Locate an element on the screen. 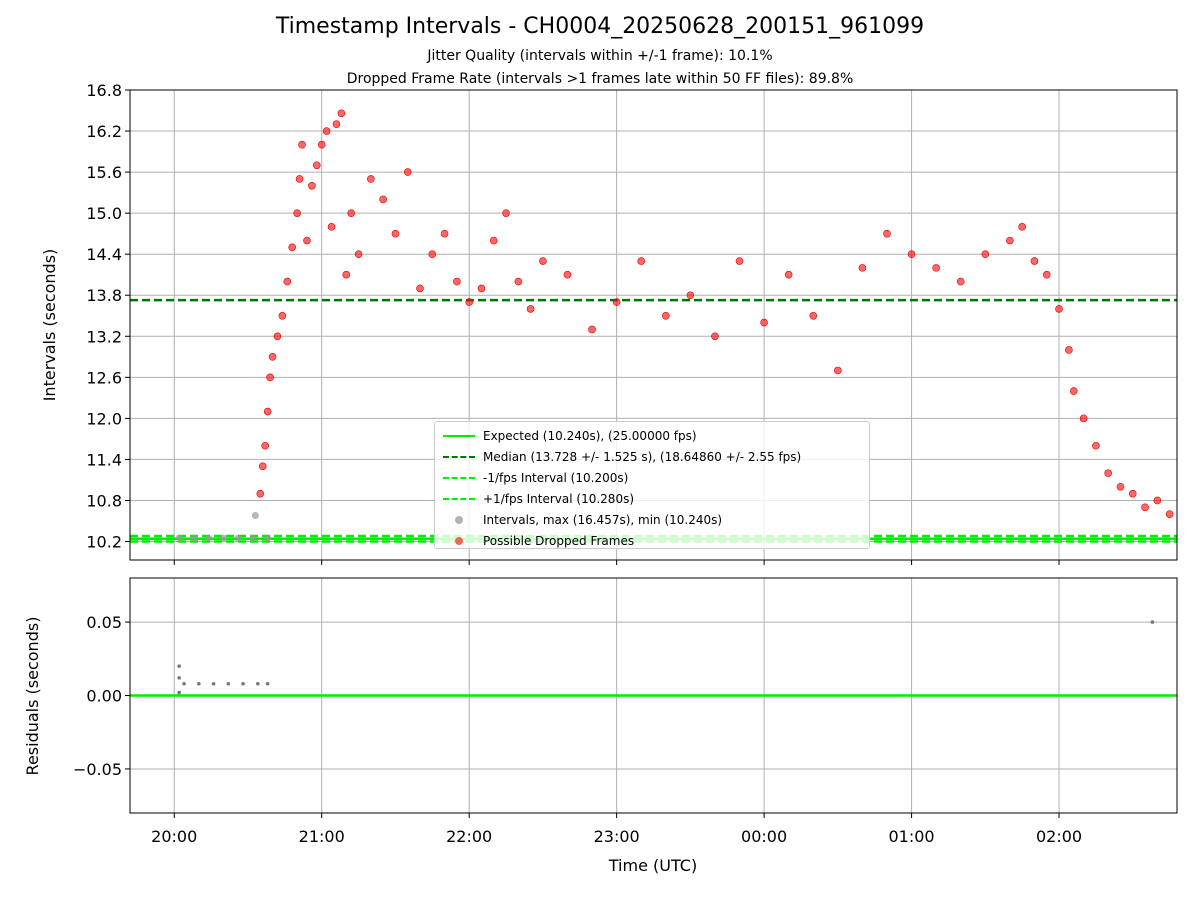  legend-entry: Expected (10.240s), (25.00000 fps) is located at coordinates (570, 436).